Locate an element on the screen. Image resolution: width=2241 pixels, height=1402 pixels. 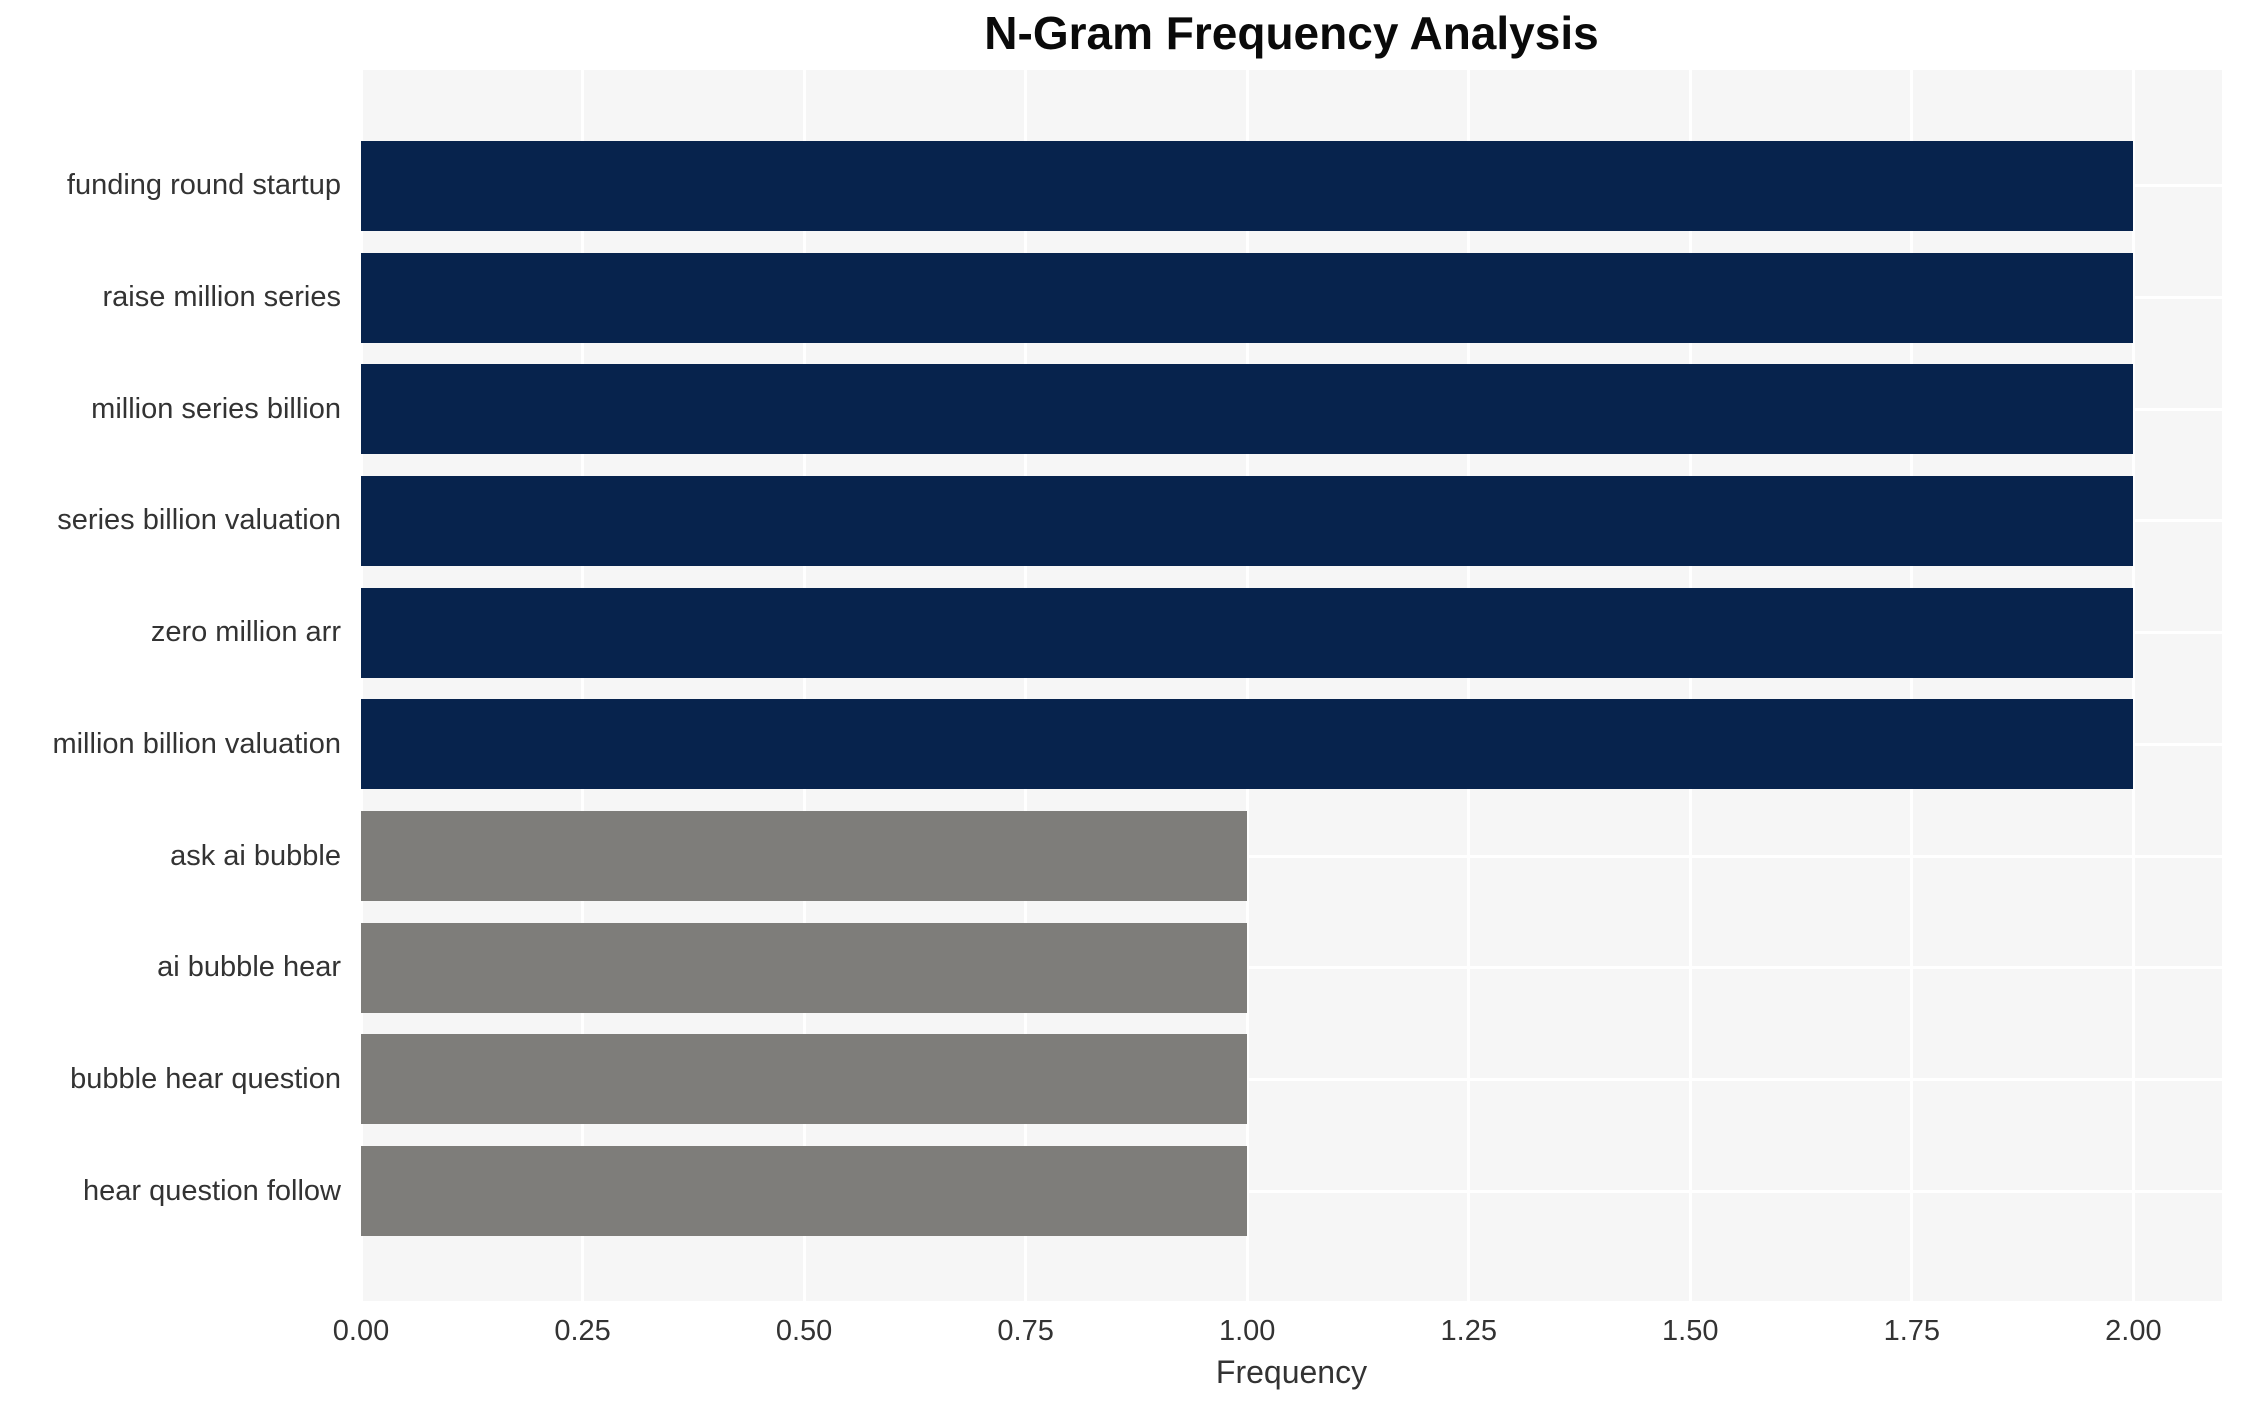
x-tick-label: 0.25 is located at coordinates (582, 1331).